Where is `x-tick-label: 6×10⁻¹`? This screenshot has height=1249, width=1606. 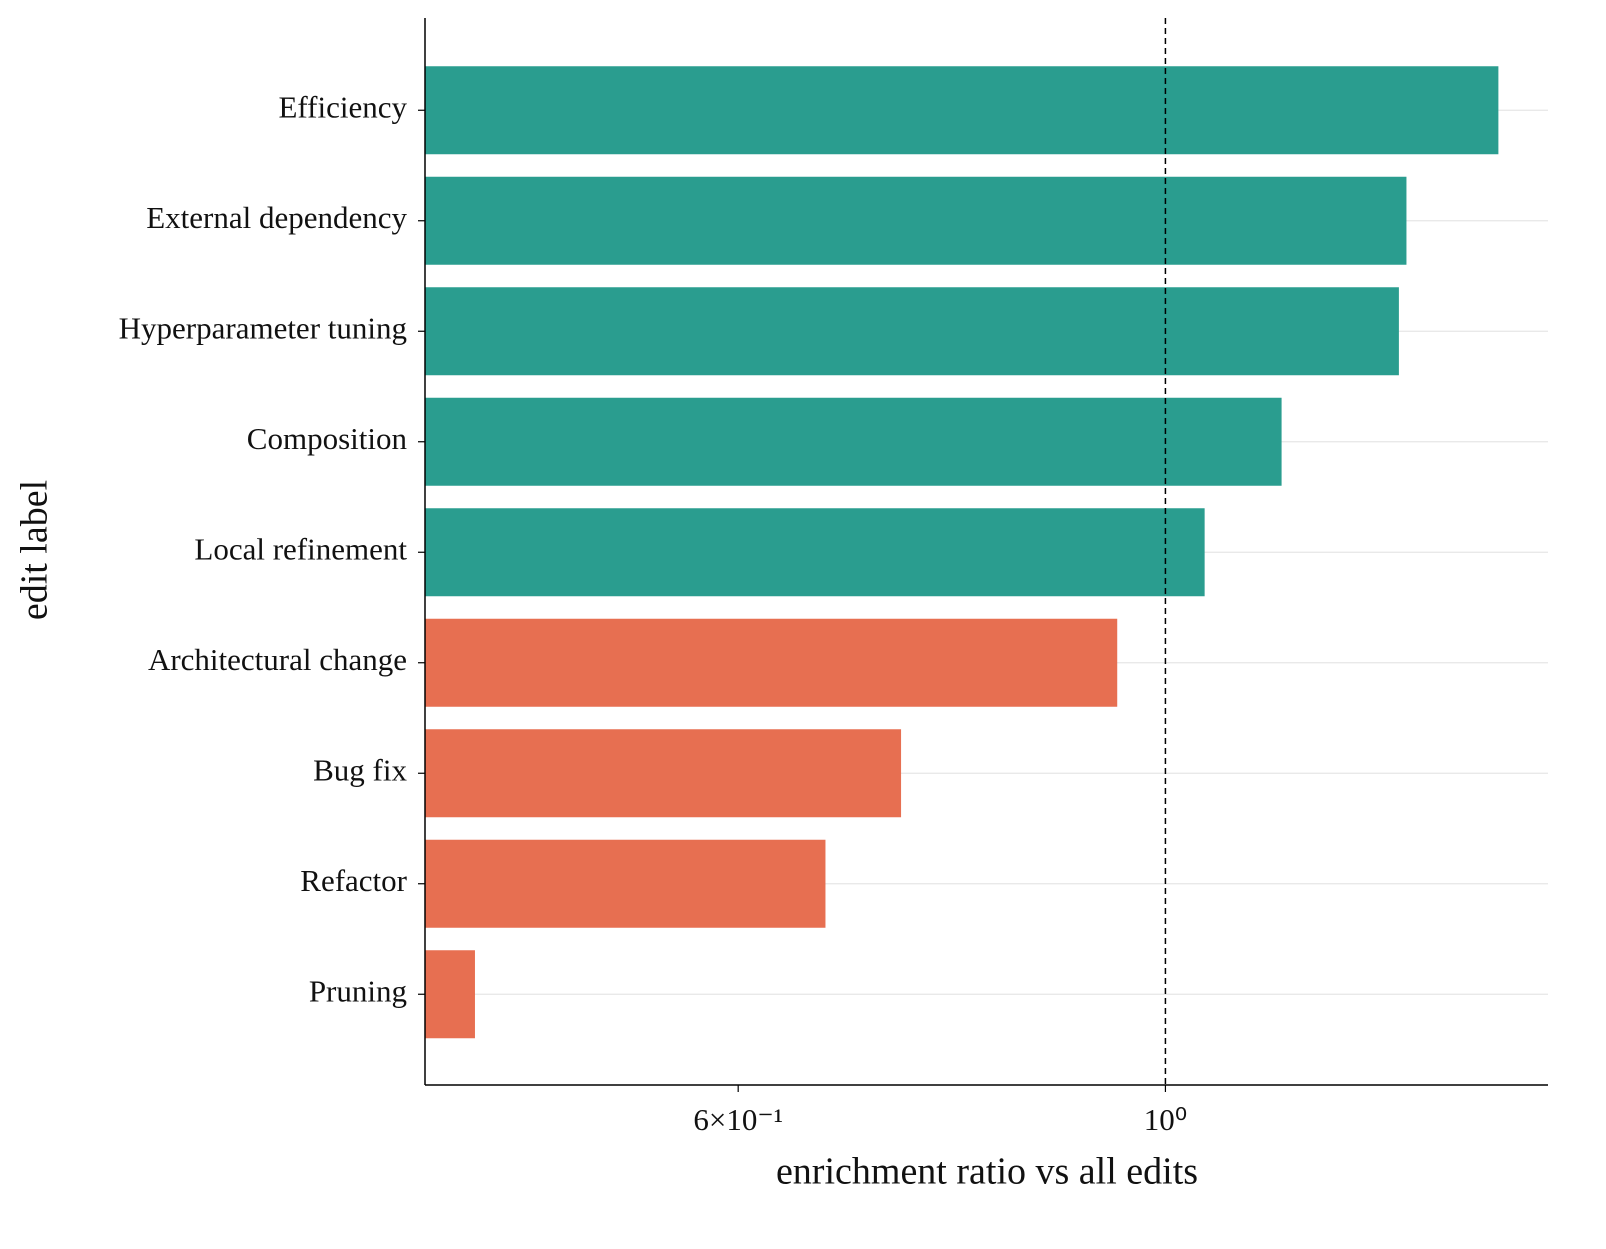 x-tick-label: 6×10⁻¹ is located at coordinates (738, 1119).